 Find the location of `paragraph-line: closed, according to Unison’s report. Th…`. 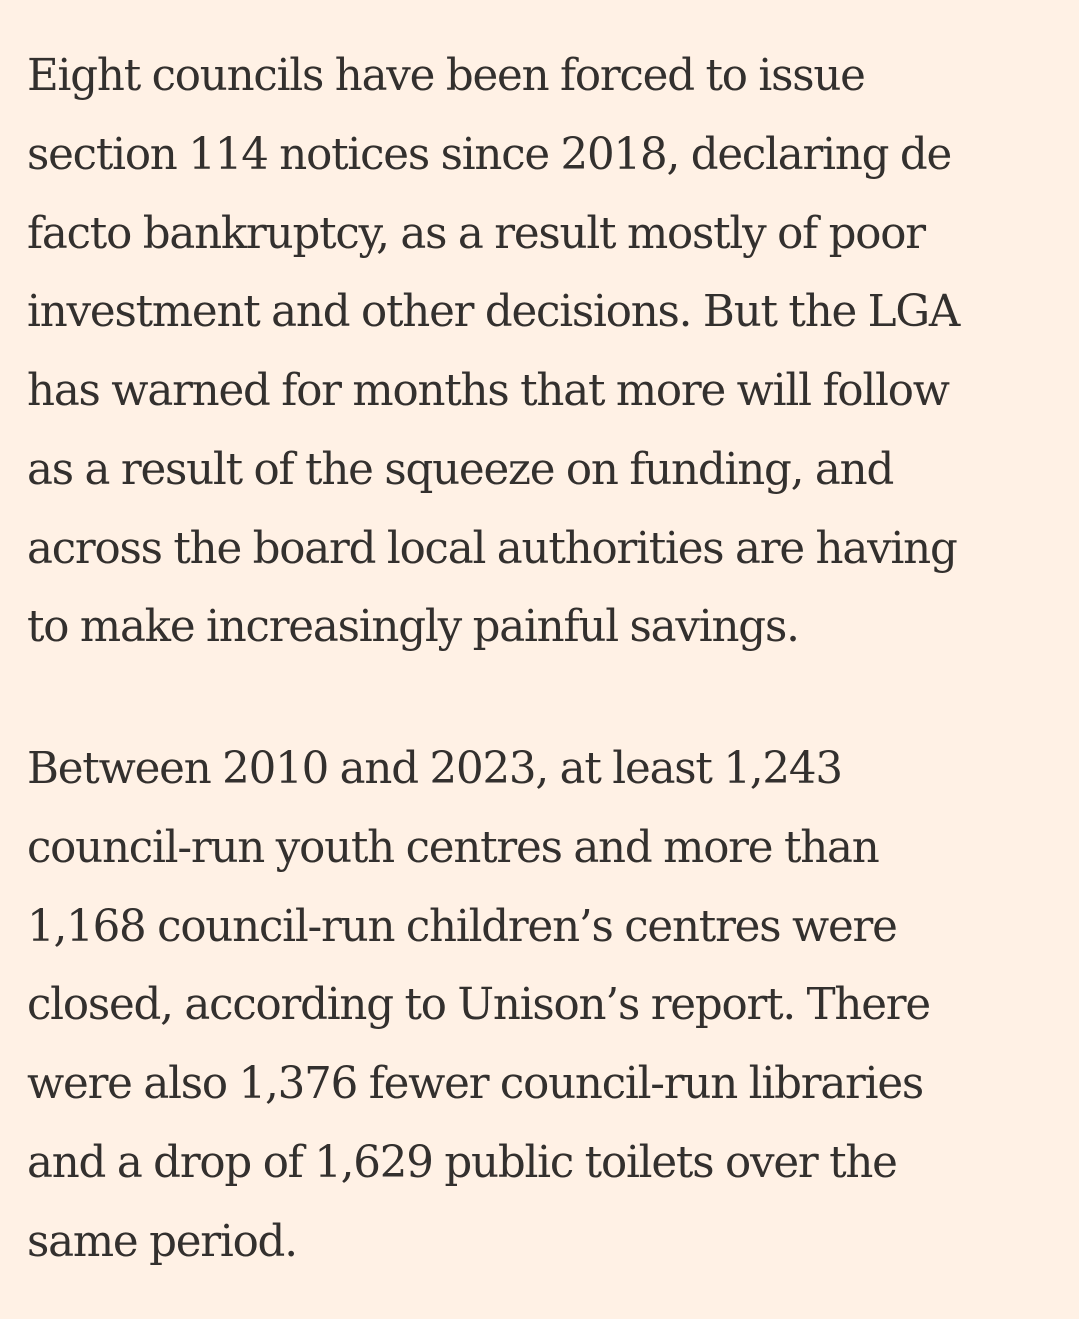

paragraph-line: closed, according to Unison’s report. Th… is located at coordinates (479, 1005).